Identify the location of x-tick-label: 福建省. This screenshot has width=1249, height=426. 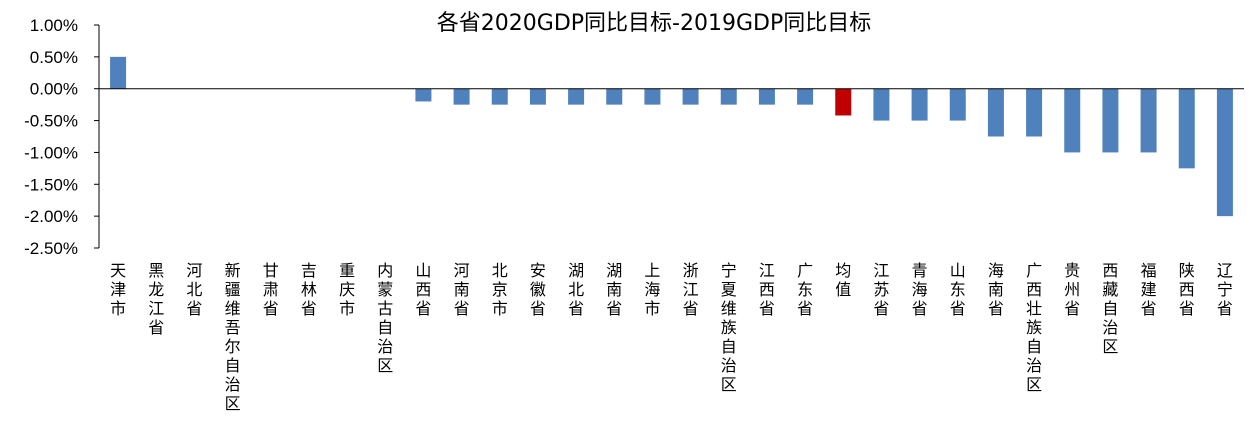
(1149, 289).